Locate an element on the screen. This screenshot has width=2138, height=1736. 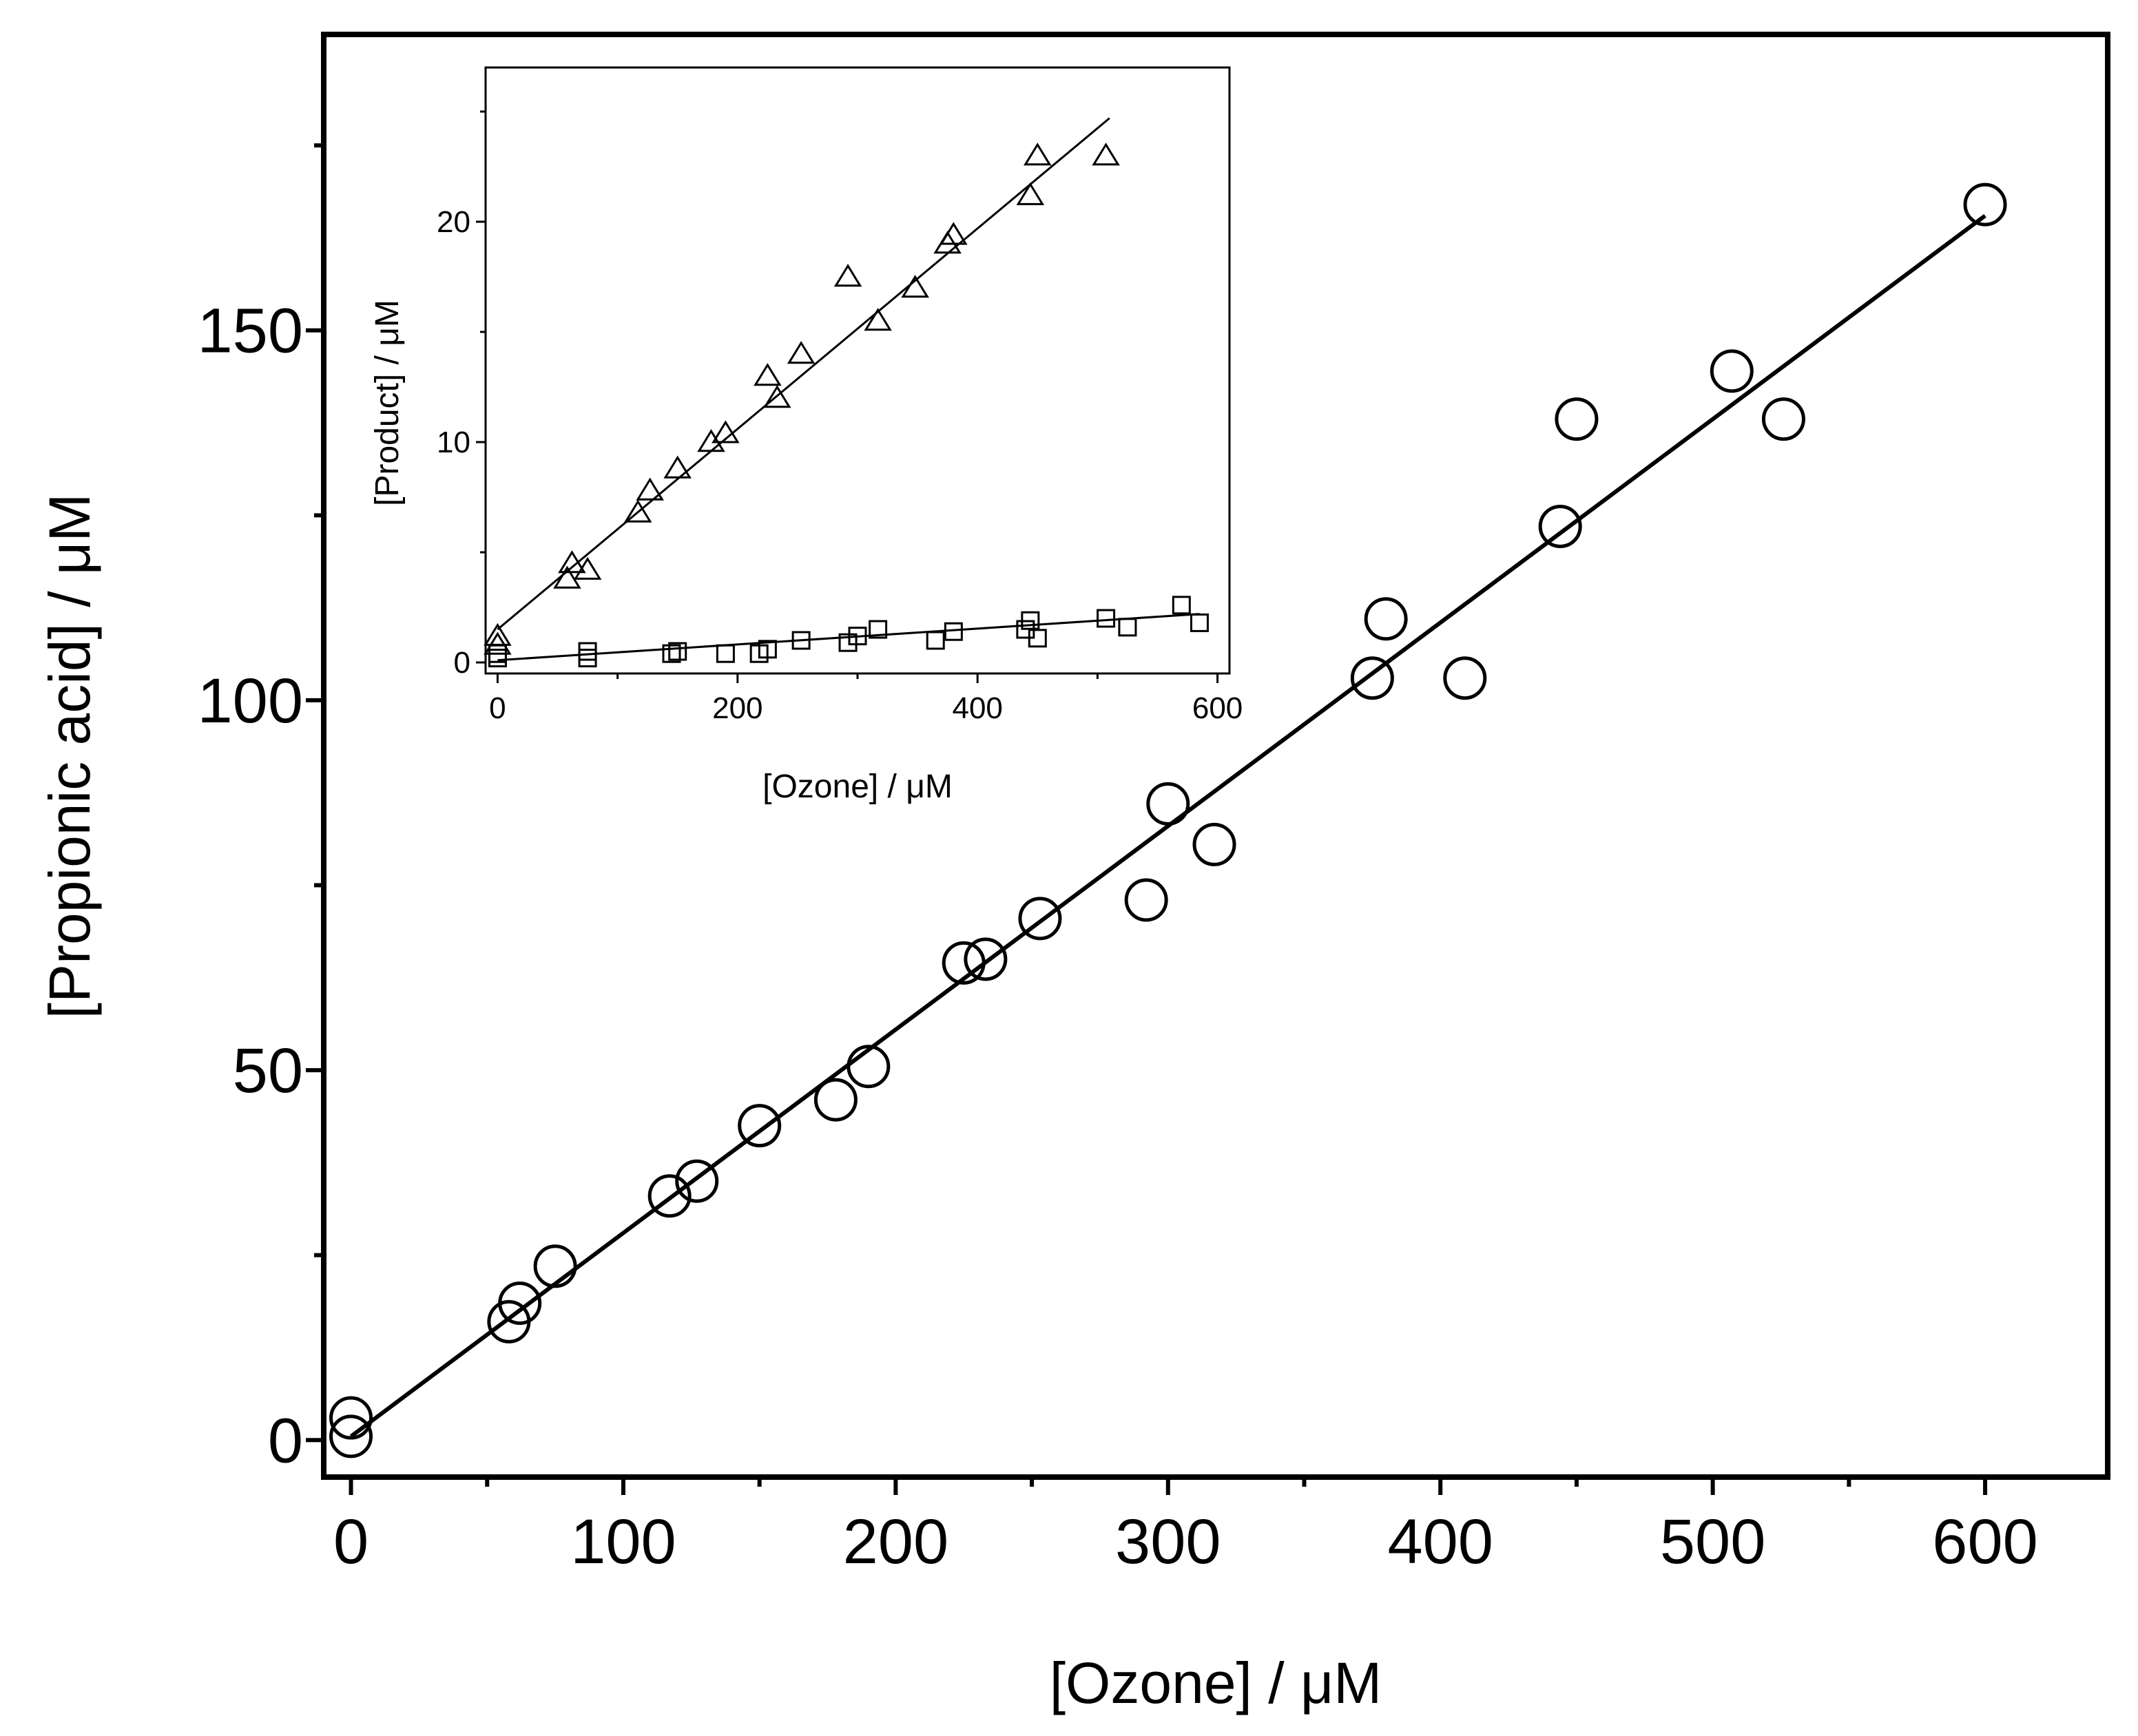
inset-x-tick-label: 400 is located at coordinates (977, 708).